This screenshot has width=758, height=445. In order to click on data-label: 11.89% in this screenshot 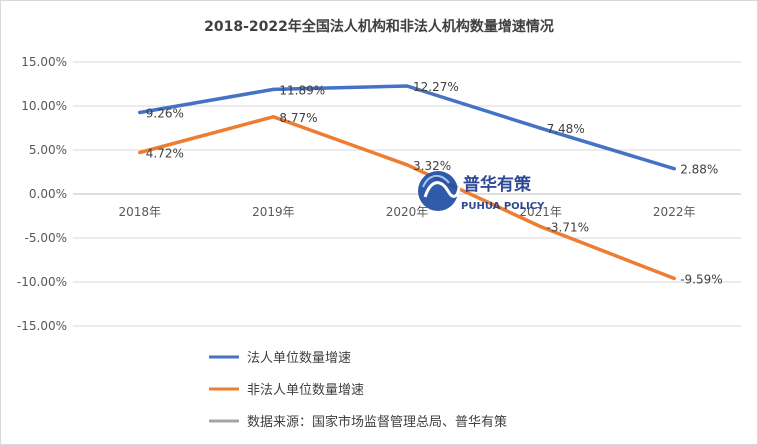, I will do `click(302, 90)`.